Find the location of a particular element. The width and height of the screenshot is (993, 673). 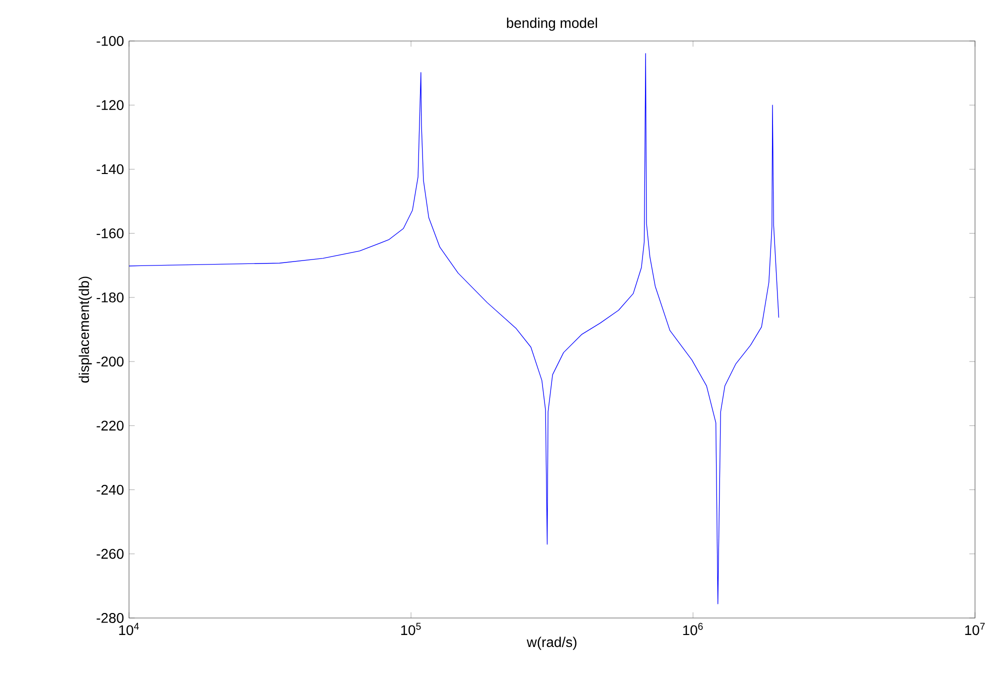

x-tick-label: 10$^{6}$ is located at coordinates (693, 629).